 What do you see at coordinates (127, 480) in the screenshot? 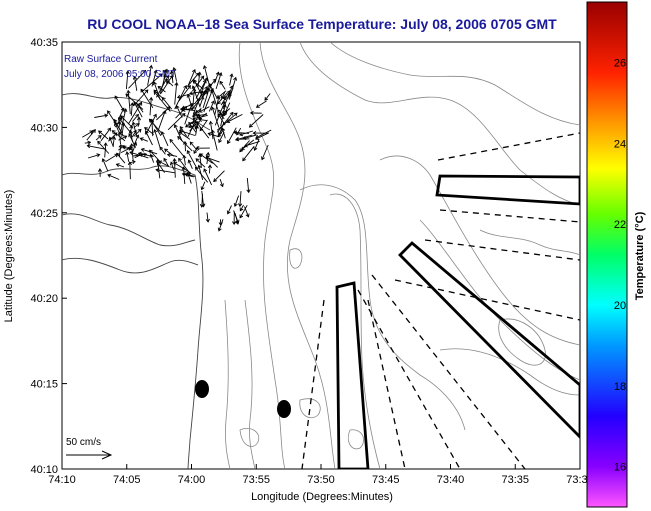
I see `x-tick-label: 74:05` at bounding box center [127, 480].